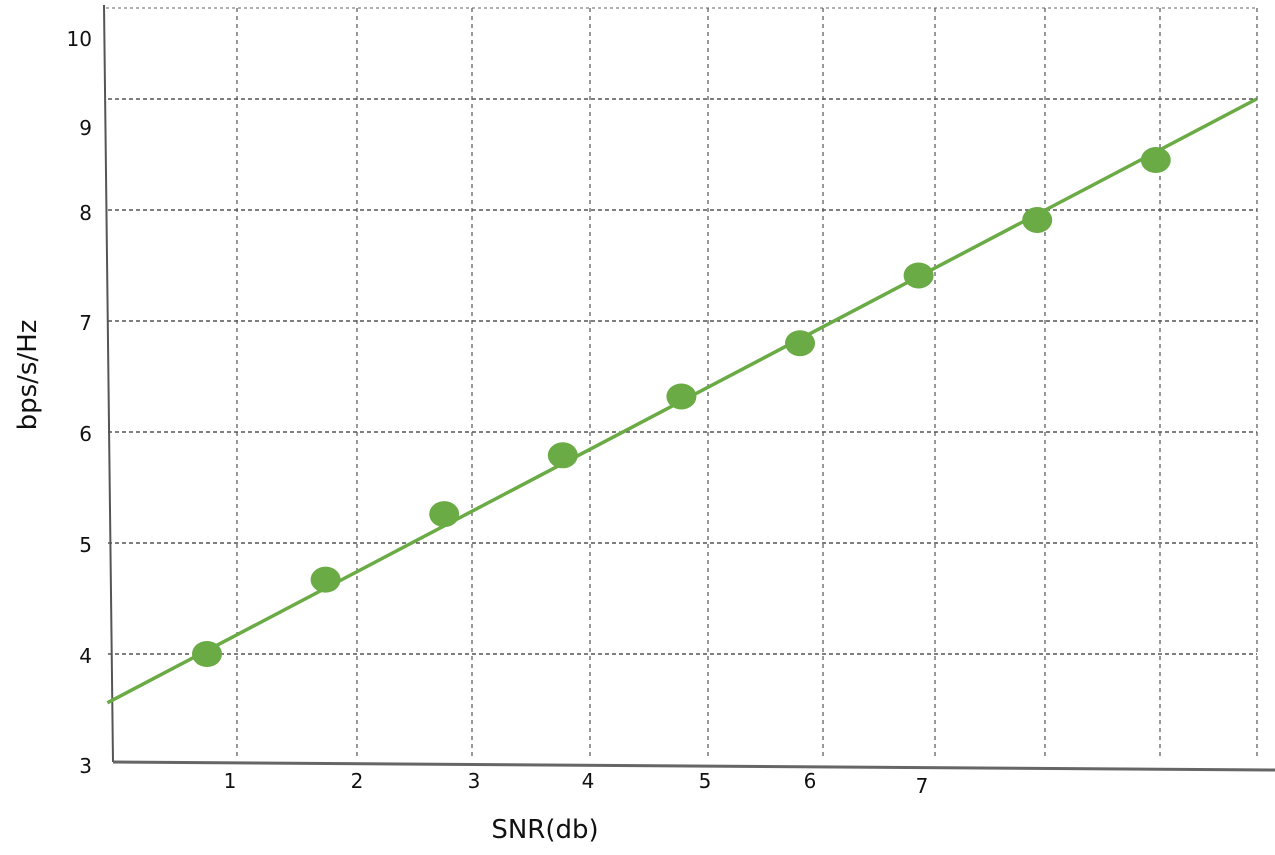 This screenshot has height=855, width=1275. What do you see at coordinates (705, 781) in the screenshot?
I see `x-tick-label: 5` at bounding box center [705, 781].